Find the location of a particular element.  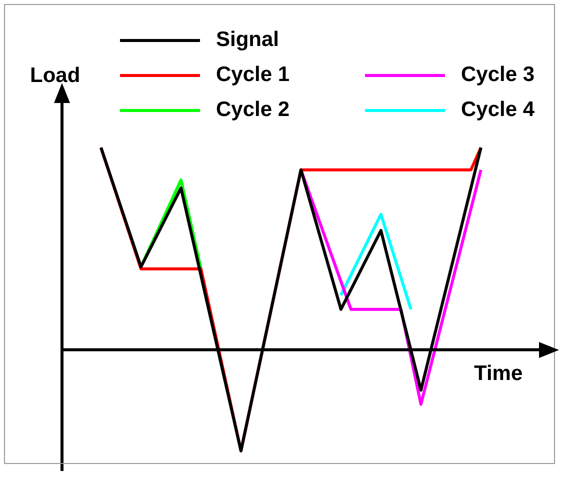

y-axis-title: Load is located at coordinates (55, 76).